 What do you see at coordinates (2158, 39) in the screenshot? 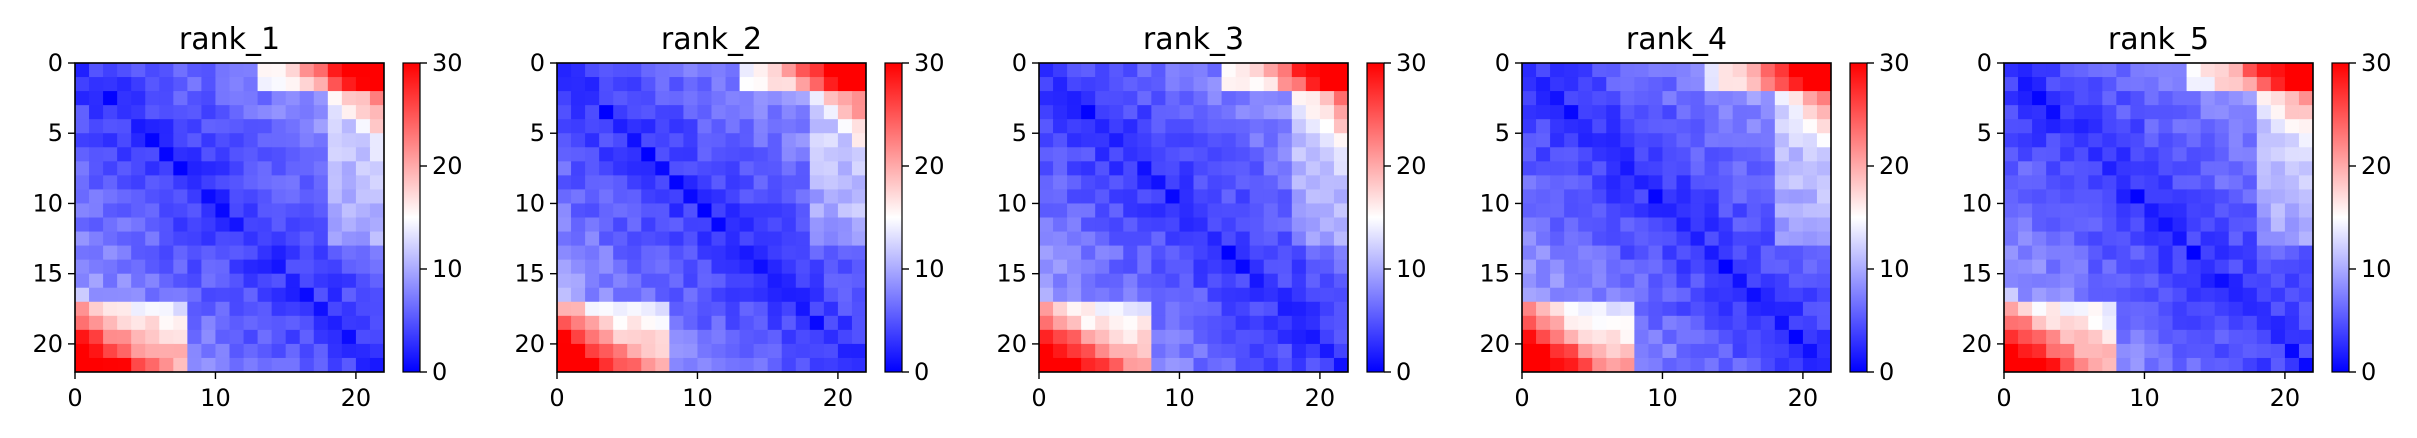
I see `panel-title: rank_5` at bounding box center [2158, 39].